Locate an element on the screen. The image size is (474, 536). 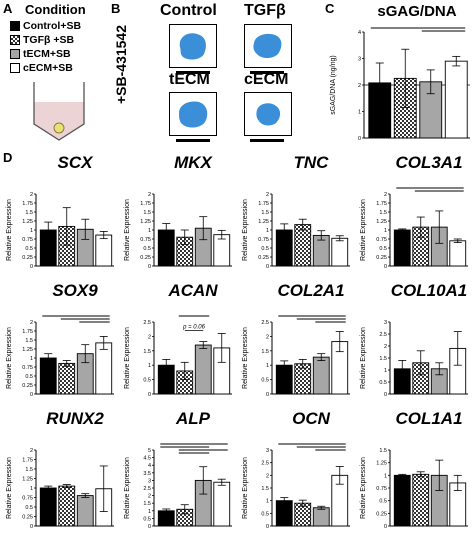
panel-letter-b: B is located at coordinates (116, 8).